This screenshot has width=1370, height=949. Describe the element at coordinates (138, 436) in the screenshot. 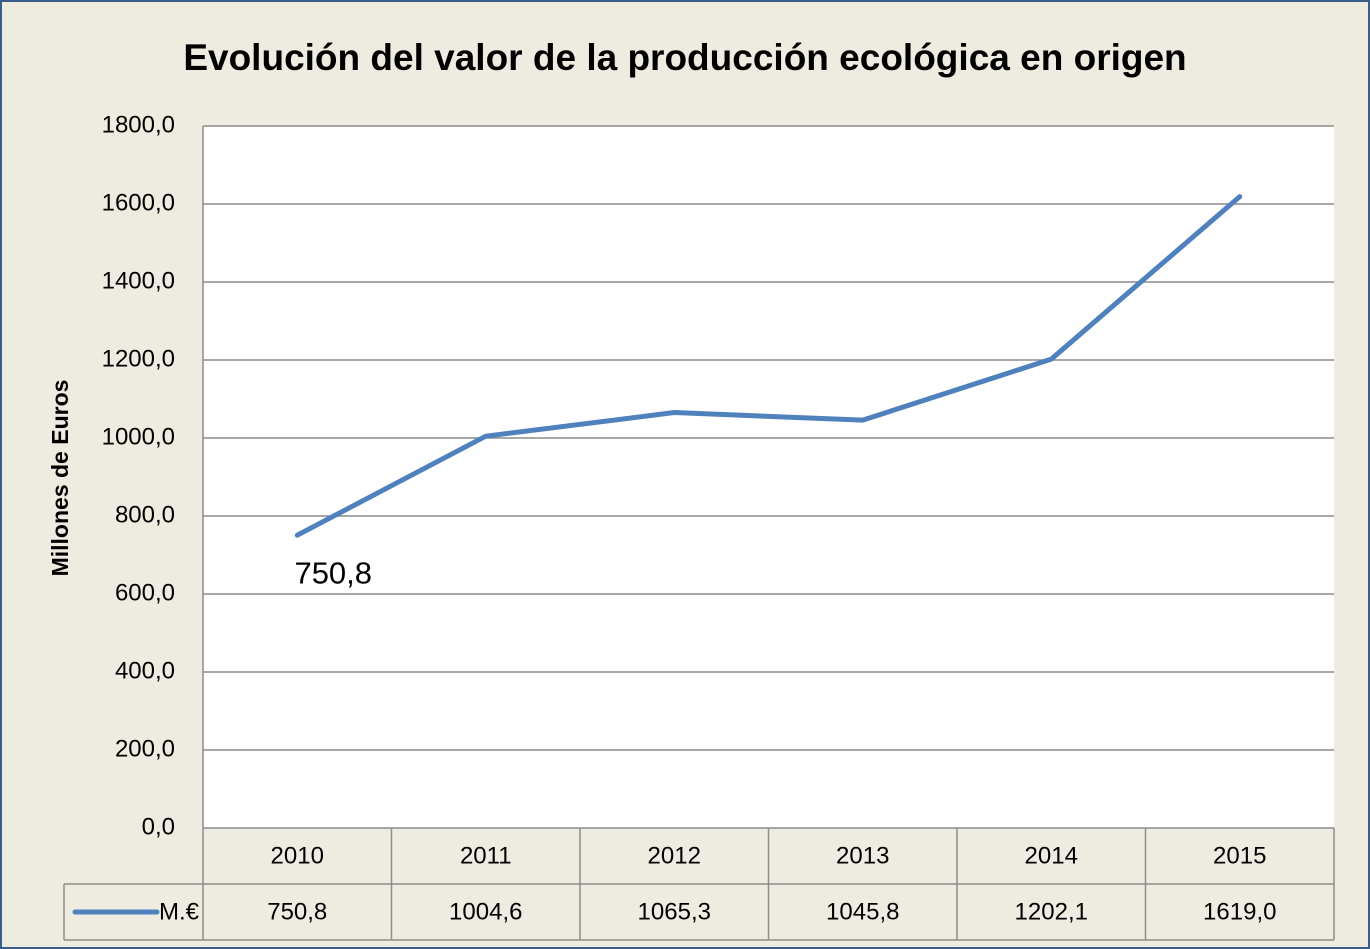

I see `y-tick-label: 1000,0` at that location.